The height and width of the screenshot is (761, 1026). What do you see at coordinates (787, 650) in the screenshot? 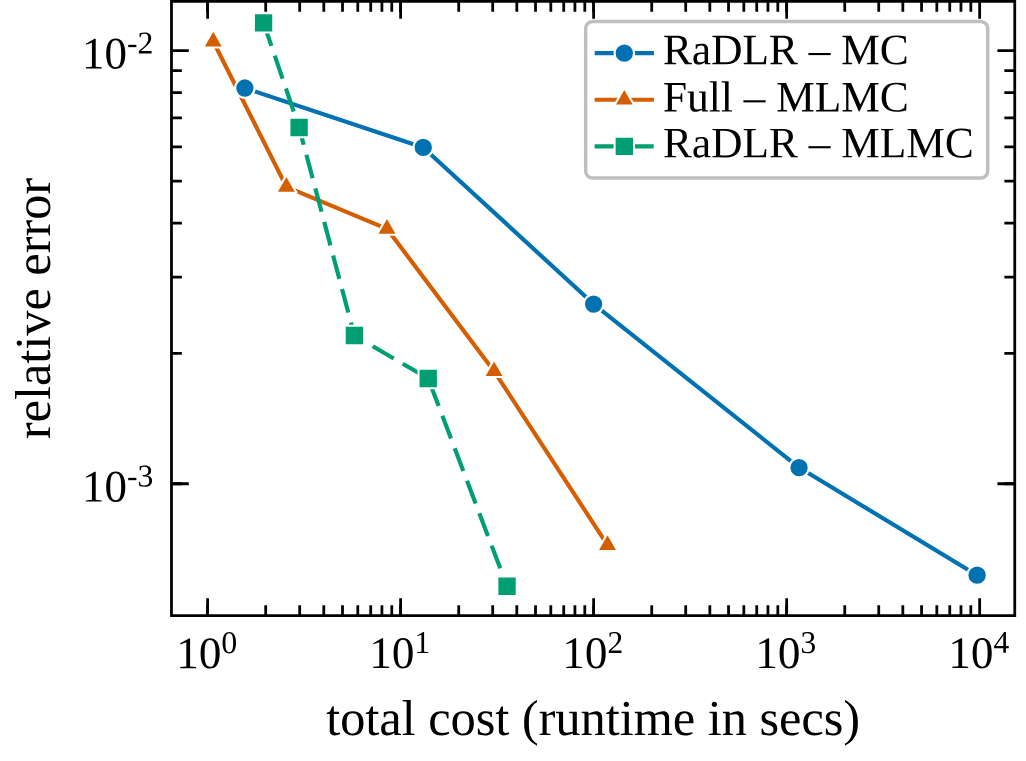
I see `x-tick-label: 10$^{3}$` at bounding box center [787, 650].